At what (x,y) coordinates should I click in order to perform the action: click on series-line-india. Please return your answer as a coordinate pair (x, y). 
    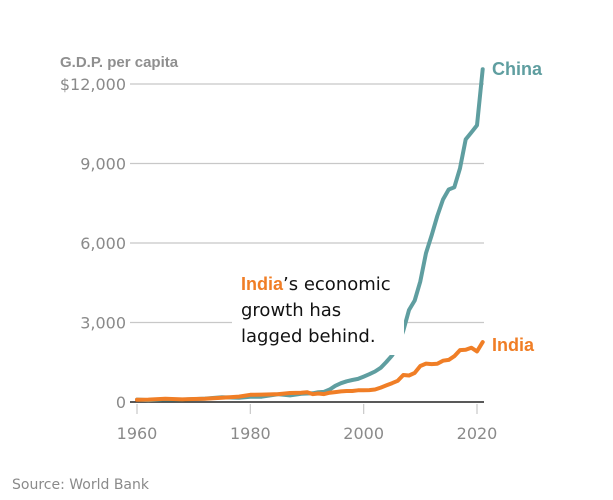
    Looking at the image, I should click on (310, 371).